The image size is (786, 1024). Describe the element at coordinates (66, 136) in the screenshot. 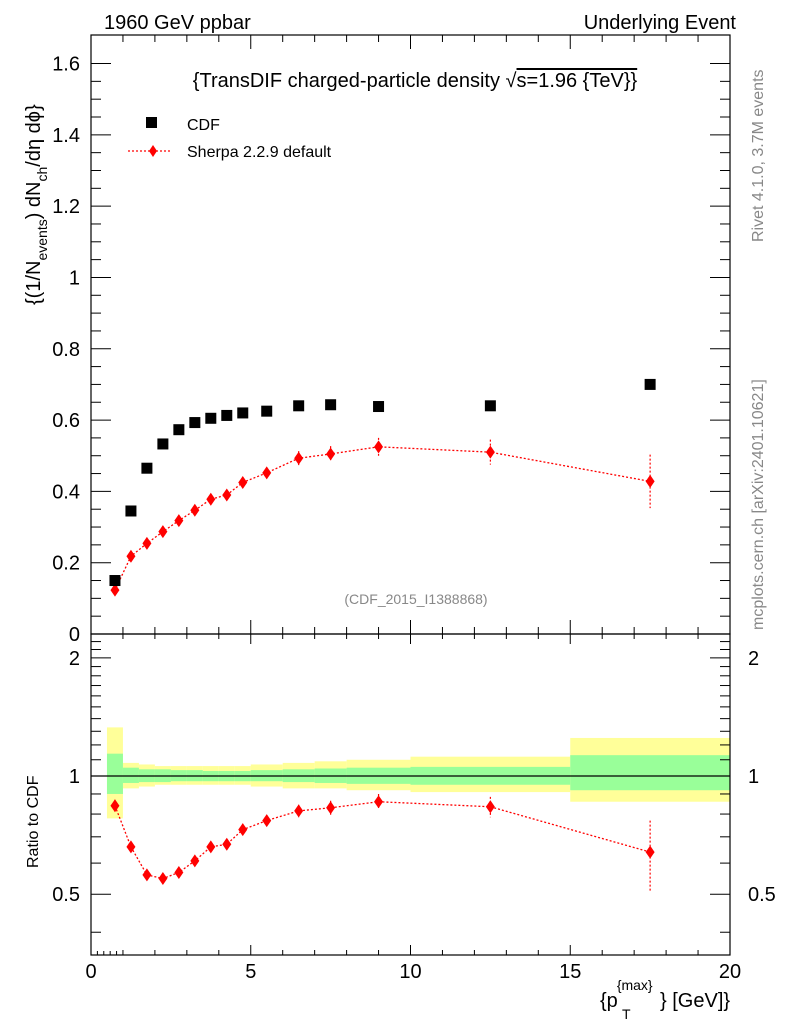

I see `y-tick-label-main: 1.4` at that location.